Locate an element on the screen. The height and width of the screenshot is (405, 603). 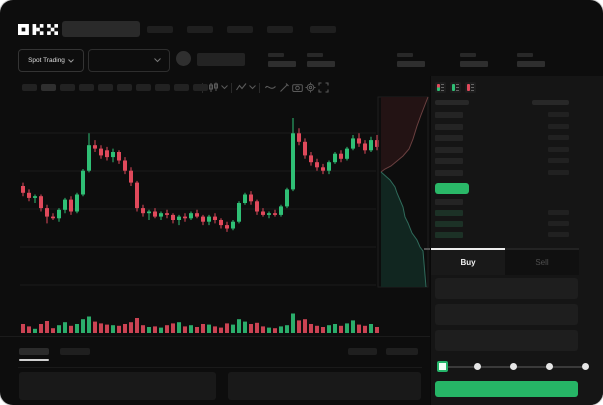
price-field is located at coordinates (506, 288).